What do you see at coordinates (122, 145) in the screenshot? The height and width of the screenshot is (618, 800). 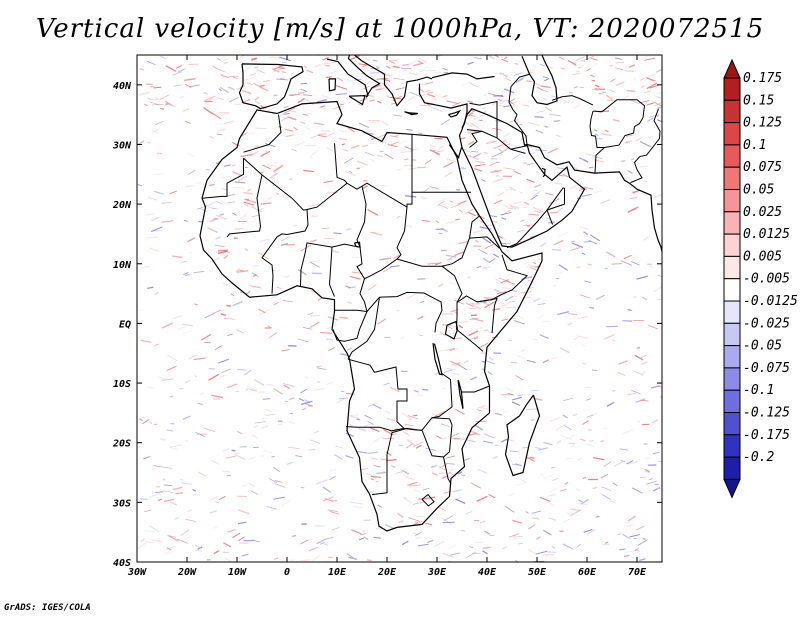 I see `lat-tick-label: 30N` at bounding box center [122, 145].